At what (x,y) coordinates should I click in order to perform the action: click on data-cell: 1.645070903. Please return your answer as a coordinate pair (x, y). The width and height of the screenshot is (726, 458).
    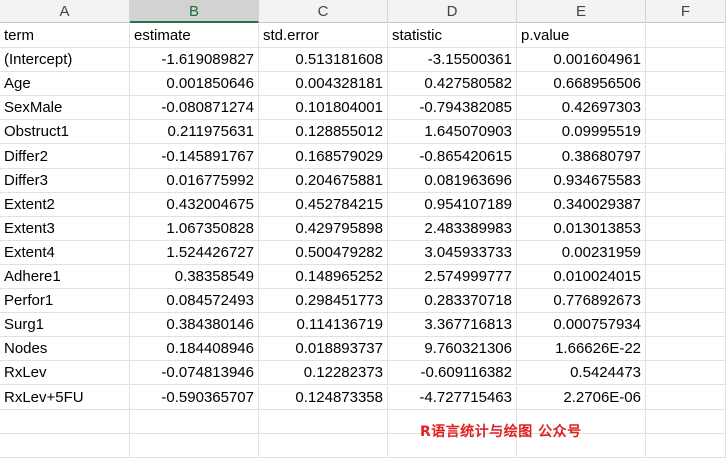
    Looking at the image, I should click on (452, 132).